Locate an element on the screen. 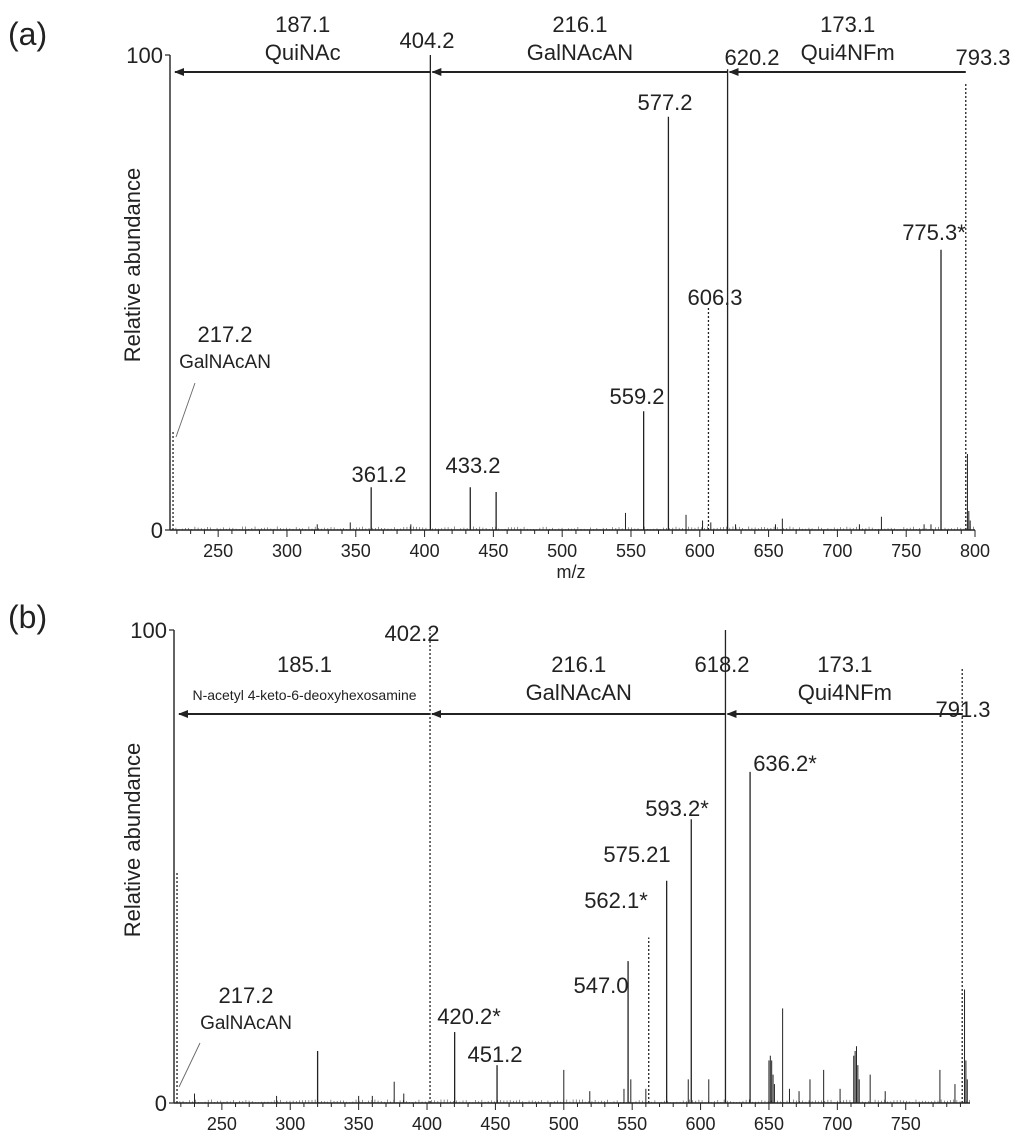 The width and height of the screenshot is (1024, 1140). peak-label: 361.2 is located at coordinates (378, 474).